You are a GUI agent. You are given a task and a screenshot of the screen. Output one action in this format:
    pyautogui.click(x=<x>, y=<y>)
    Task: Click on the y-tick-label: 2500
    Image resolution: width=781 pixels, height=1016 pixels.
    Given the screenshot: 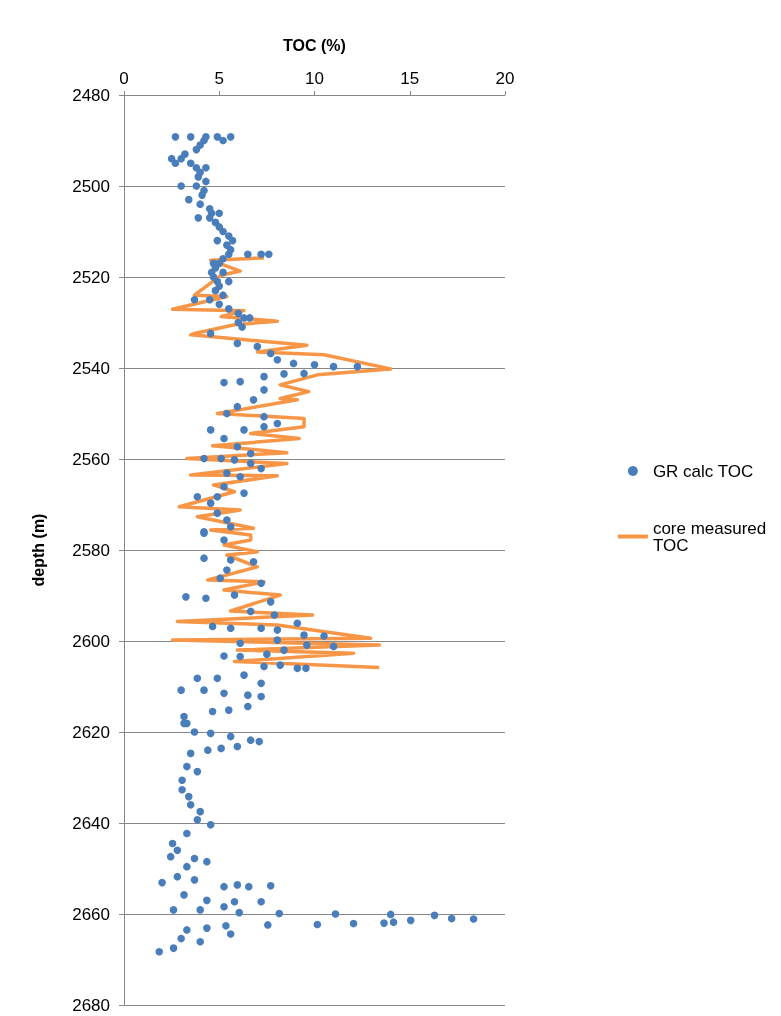 What is the action you would take?
    pyautogui.click(x=91, y=186)
    